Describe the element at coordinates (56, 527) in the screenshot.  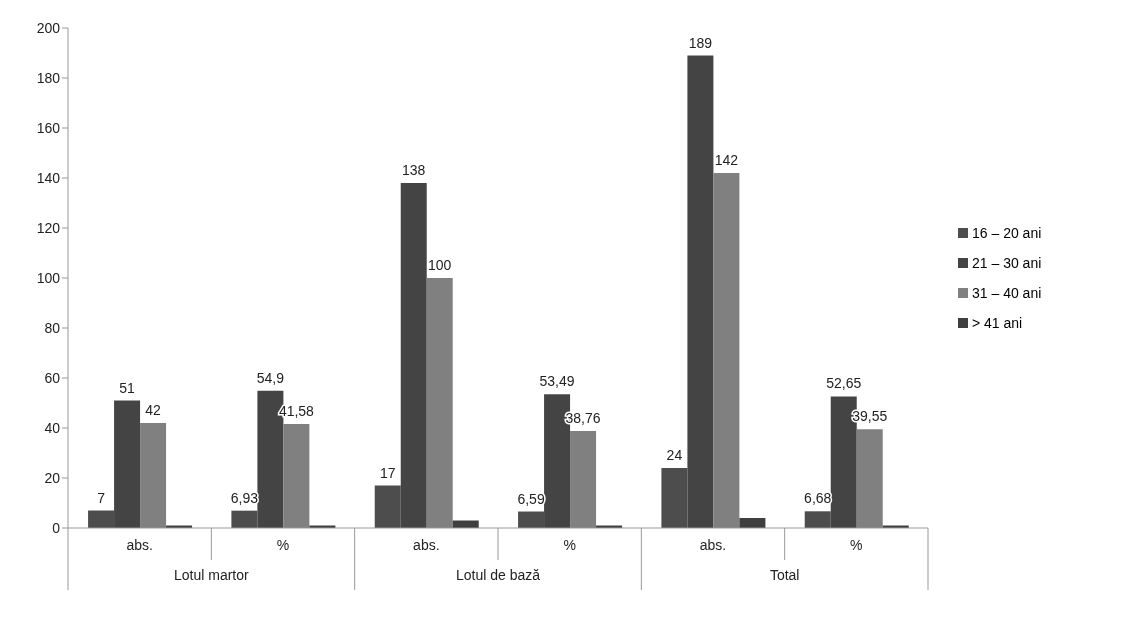
I see `y-tick-label: 0` at that location.